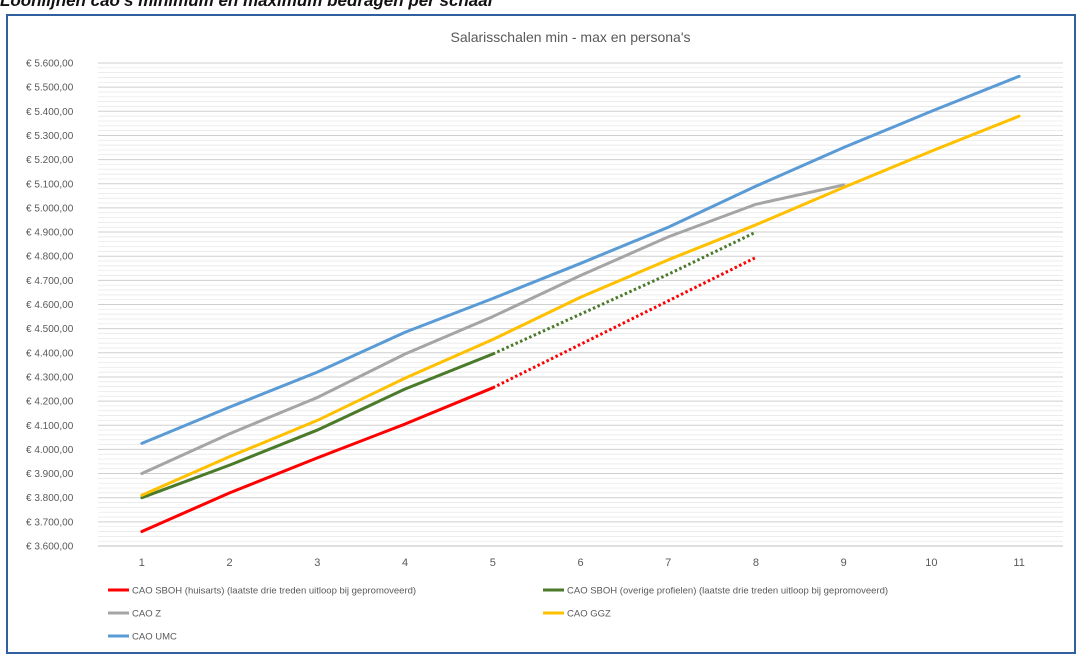 This screenshot has width=1085, height=654. Describe the element at coordinates (50, 184) in the screenshot. I see `y-tick-label: € 5.100,00` at that location.